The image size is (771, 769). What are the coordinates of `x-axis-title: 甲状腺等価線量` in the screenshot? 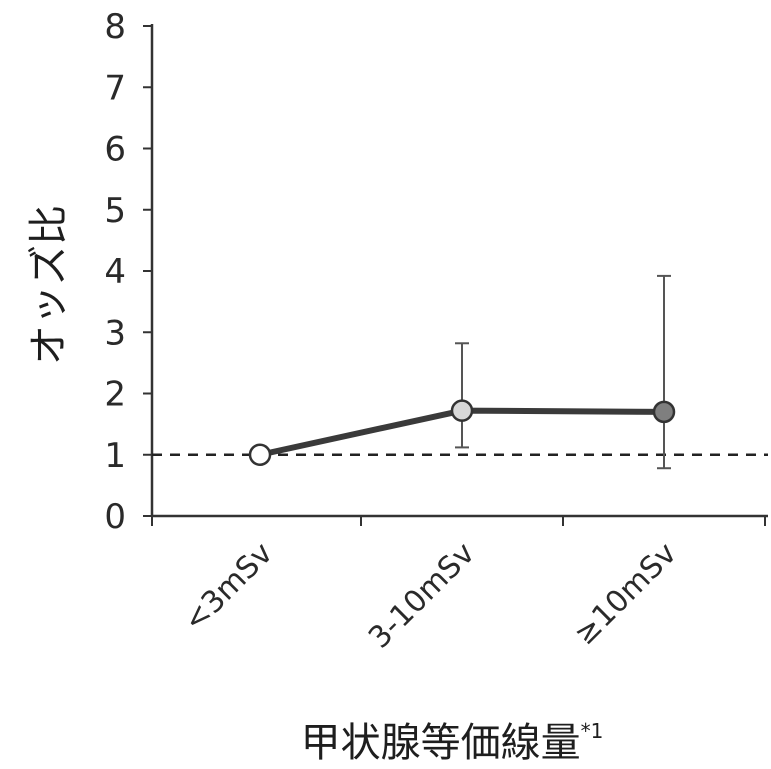 It's located at (441, 743).